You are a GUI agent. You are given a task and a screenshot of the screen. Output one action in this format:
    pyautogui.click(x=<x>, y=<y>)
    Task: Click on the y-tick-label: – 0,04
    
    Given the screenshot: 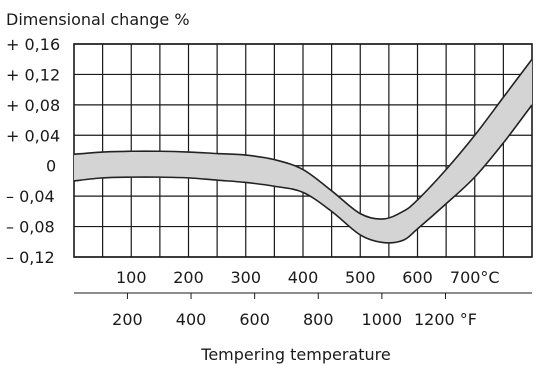 What is the action you would take?
    pyautogui.click(x=30, y=196)
    